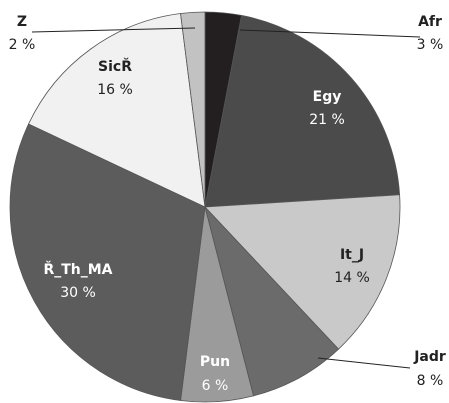 This screenshot has height=403, width=449. What do you see at coordinates (327, 97) in the screenshot?
I see `slice-name: Egy` at bounding box center [327, 97].